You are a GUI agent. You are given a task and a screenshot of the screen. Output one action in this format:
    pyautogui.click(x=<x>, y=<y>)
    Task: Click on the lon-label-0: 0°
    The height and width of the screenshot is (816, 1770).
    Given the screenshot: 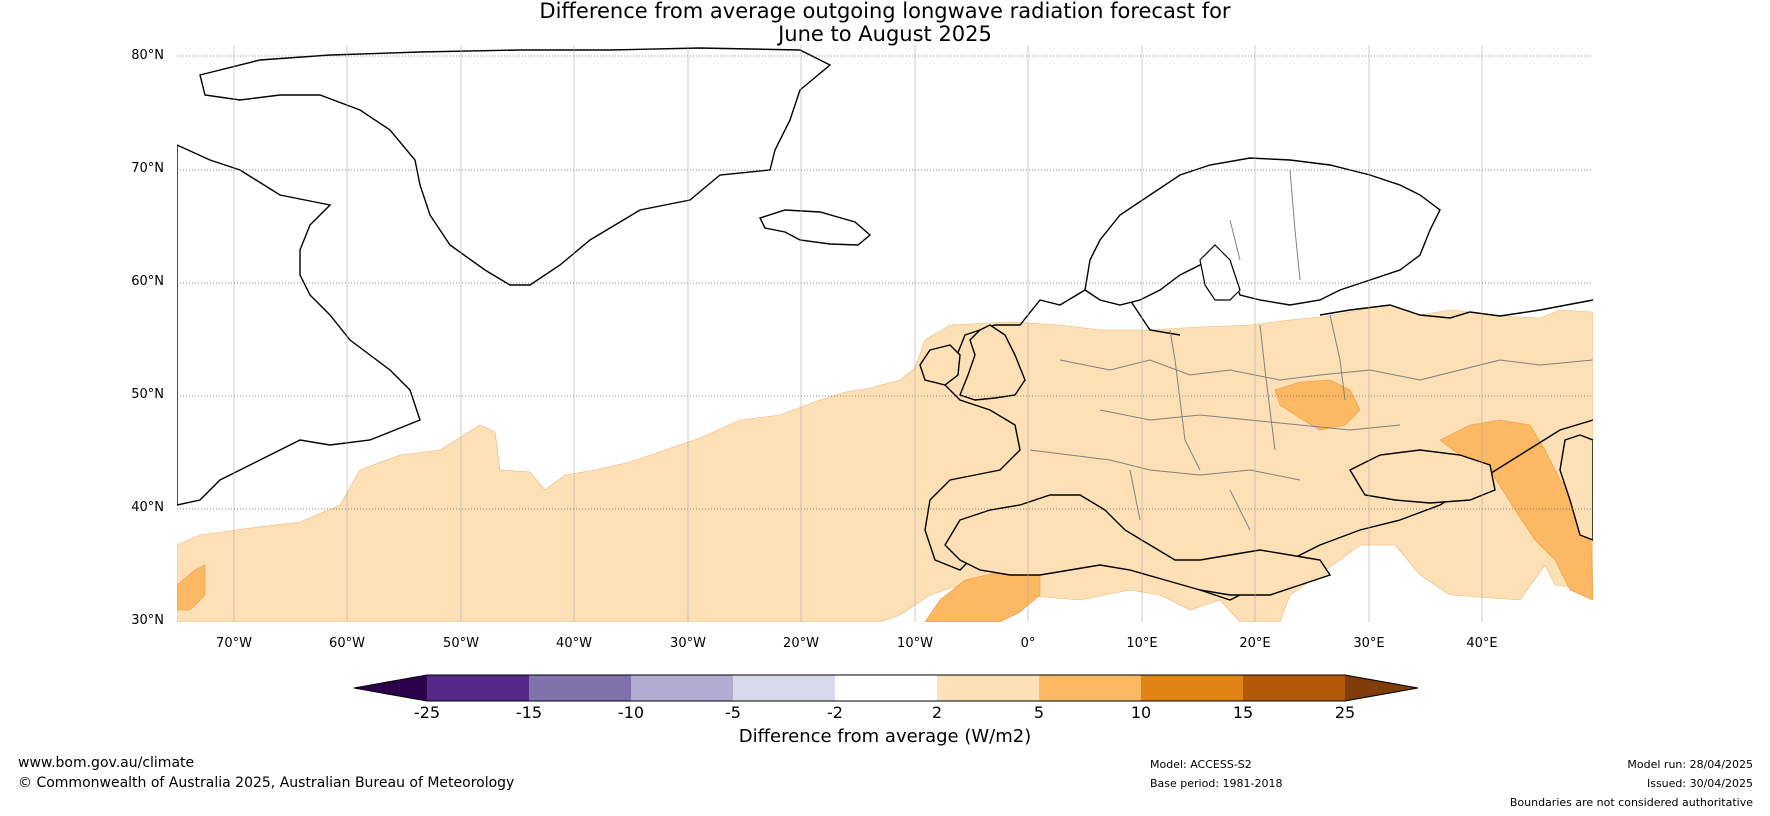 What is the action you would take?
    pyautogui.click(x=1028, y=643)
    